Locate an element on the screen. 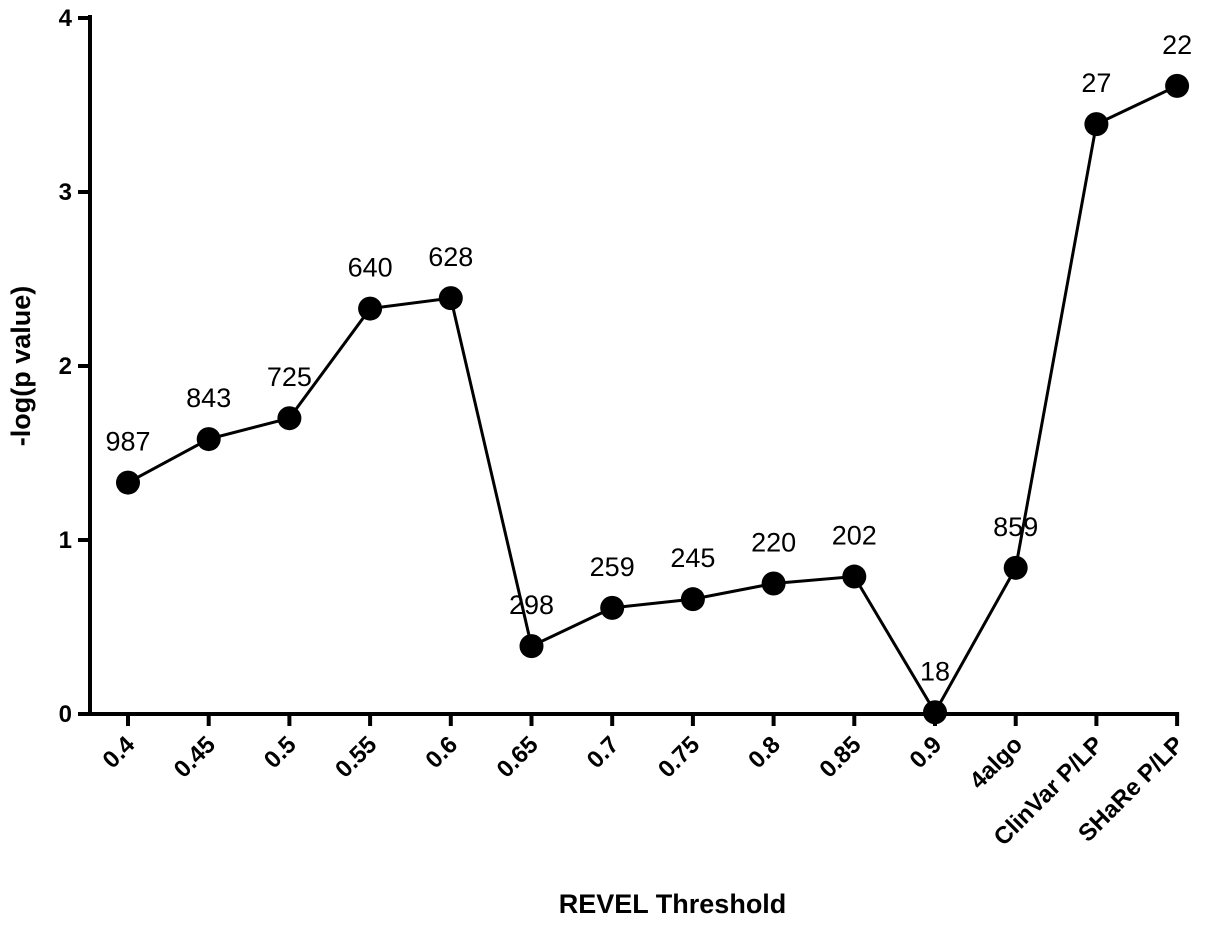 This screenshot has height=930, width=1207. y-tick-label: 4 is located at coordinates (66, 18).